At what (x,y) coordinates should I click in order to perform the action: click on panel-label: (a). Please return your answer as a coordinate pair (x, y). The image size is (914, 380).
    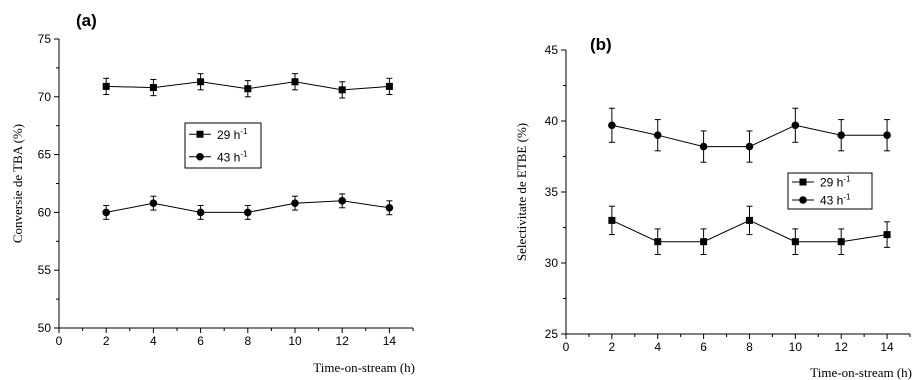
    Looking at the image, I should click on (86, 20).